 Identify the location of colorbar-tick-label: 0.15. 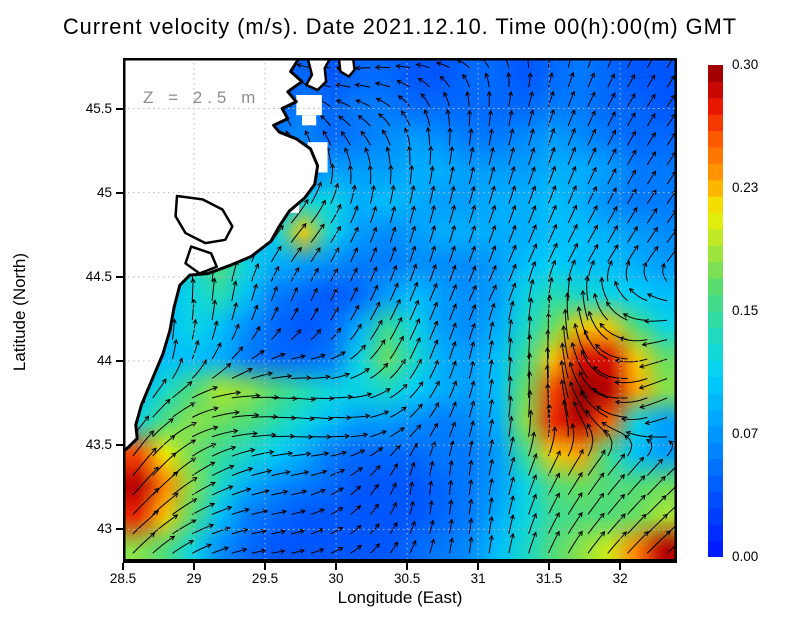
(745, 310).